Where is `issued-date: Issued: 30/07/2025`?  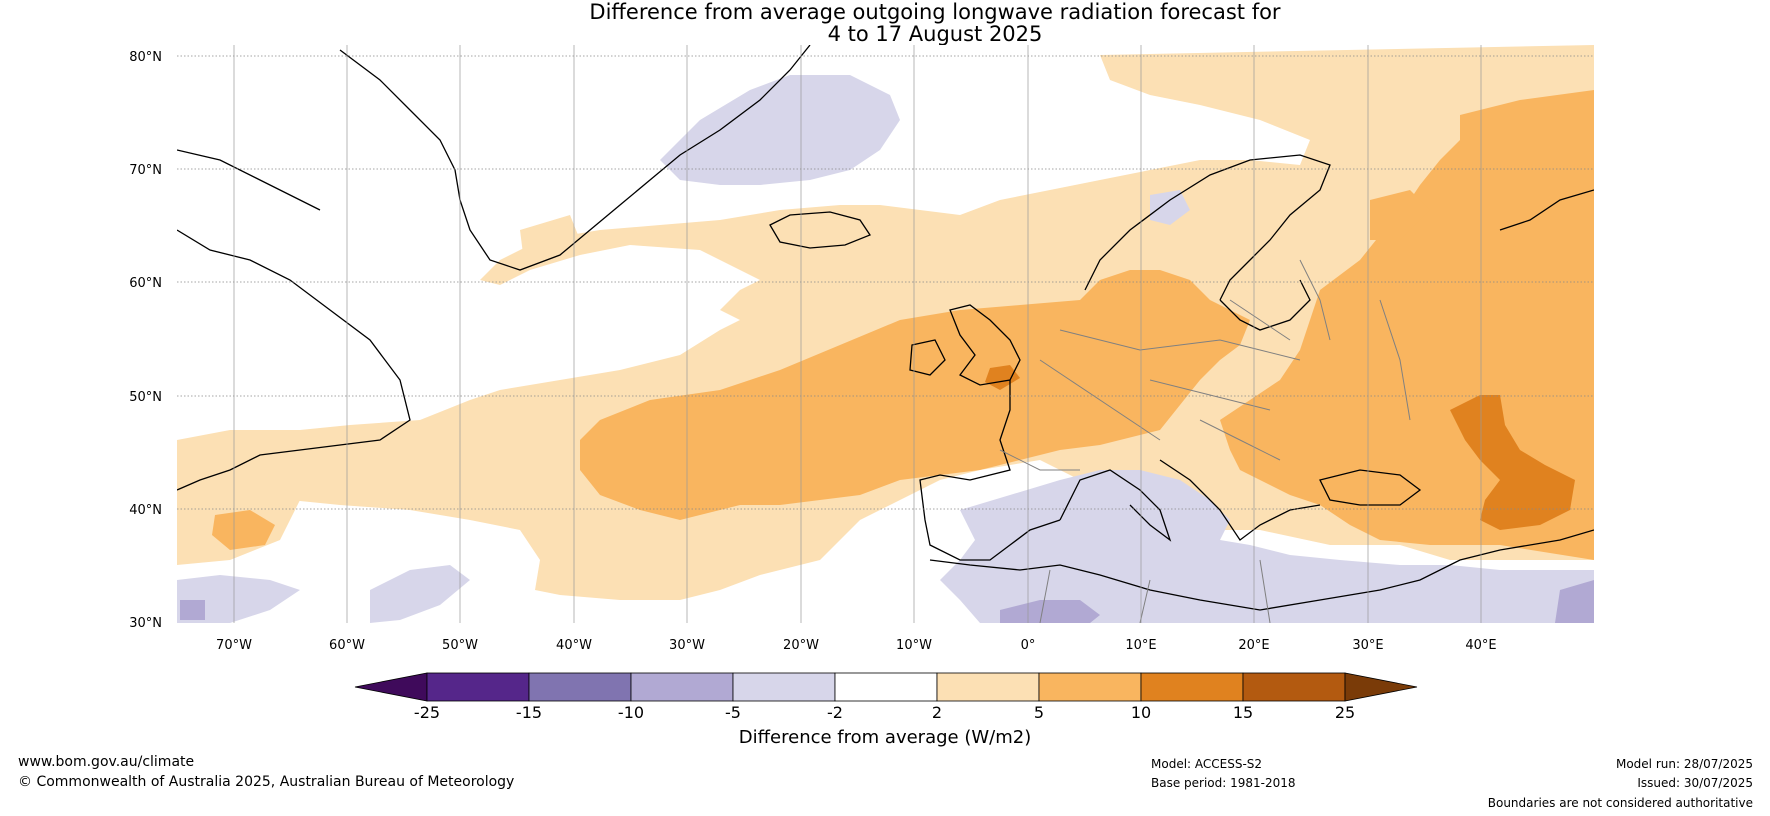 issued-date: Issued: 30/07/2025 is located at coordinates (1695, 783).